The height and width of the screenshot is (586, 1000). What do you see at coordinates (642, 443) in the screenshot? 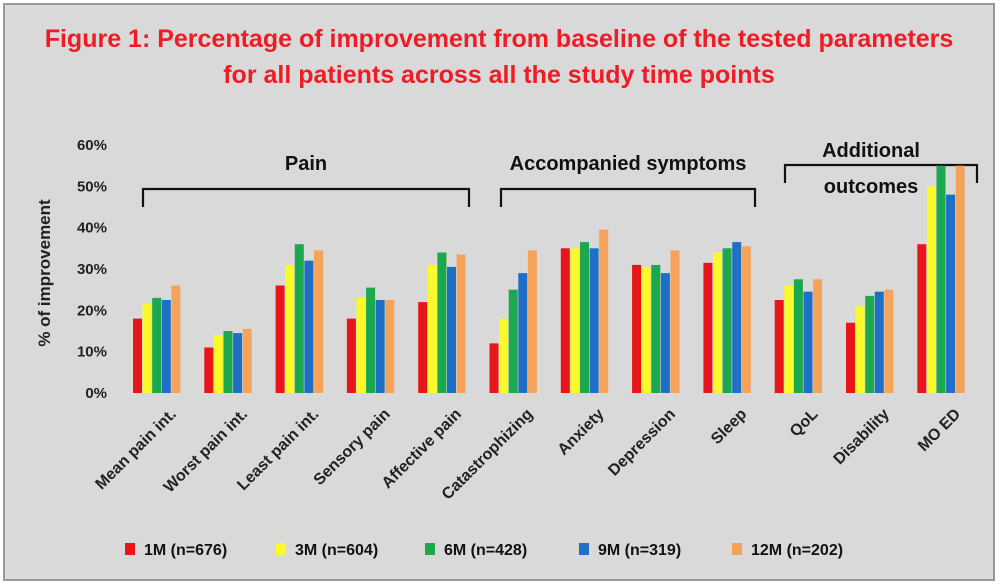
I see `category-label: Depression` at bounding box center [642, 443].